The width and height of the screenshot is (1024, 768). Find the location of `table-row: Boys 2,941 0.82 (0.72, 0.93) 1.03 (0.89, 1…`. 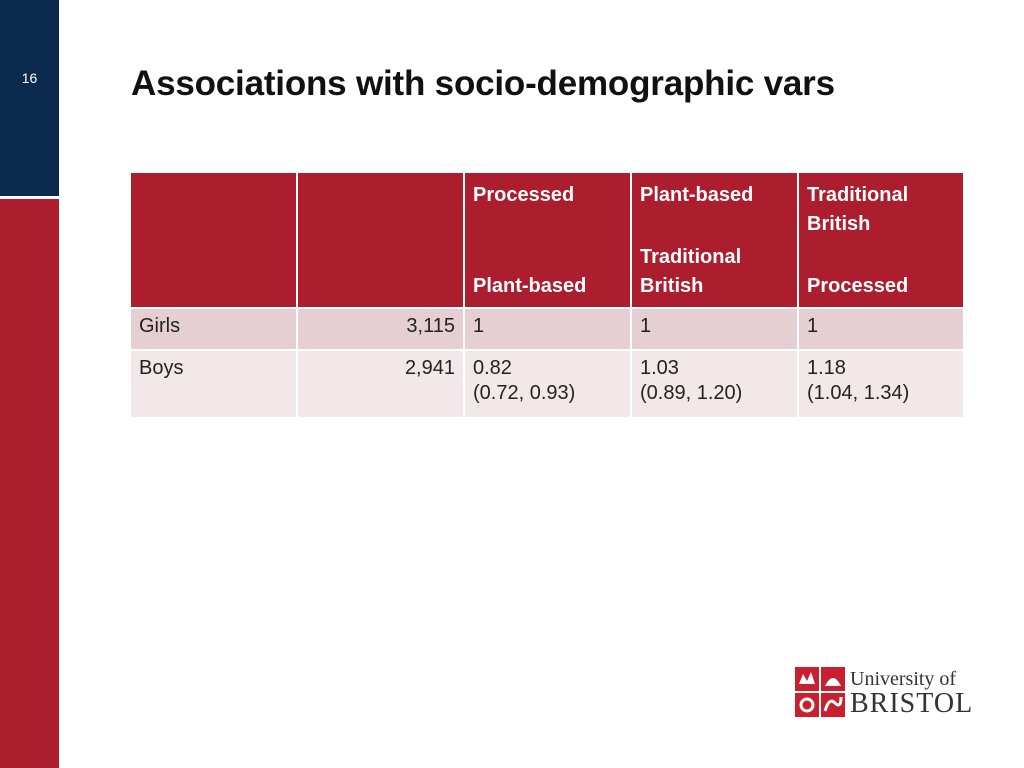

table-row: Boys 2,941 0.82 (0.72, 0.93) 1.03 (0.89, 1… is located at coordinates (547, 384).